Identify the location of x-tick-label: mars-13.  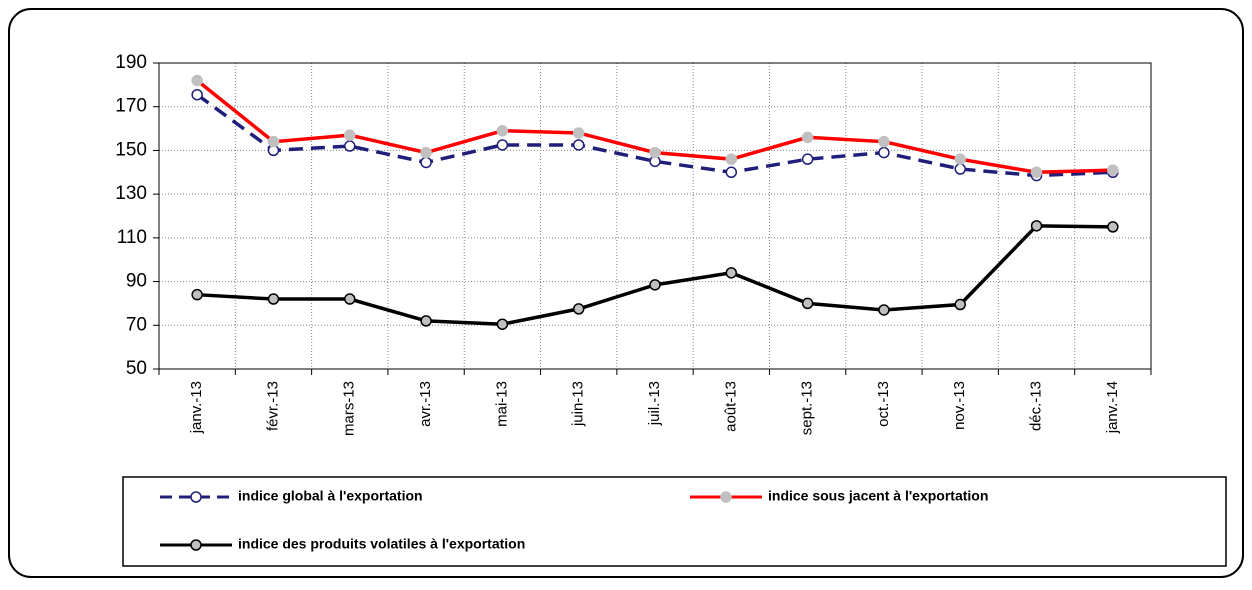
(349, 408).